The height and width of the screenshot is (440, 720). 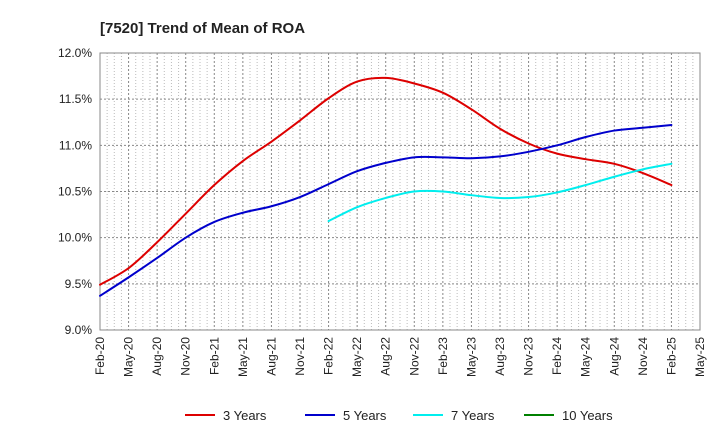 I want to click on x-tick-label: Nov-23, so click(x=529, y=356).